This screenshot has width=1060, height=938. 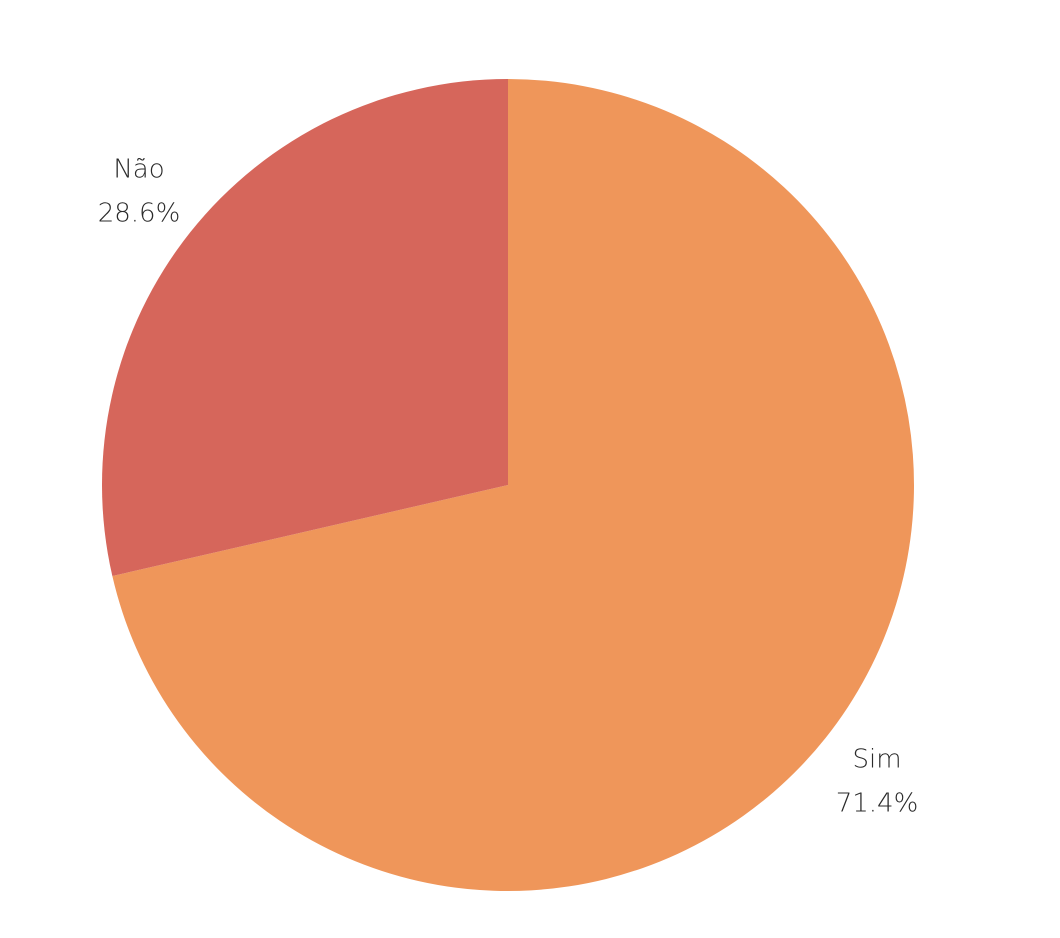 I want to click on slice-label-name: Sim, so click(x=876, y=760).